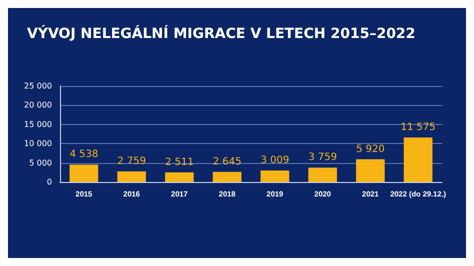 The width and height of the screenshot is (474, 266). I want to click on y-tick-label: 5 000, so click(40, 163).